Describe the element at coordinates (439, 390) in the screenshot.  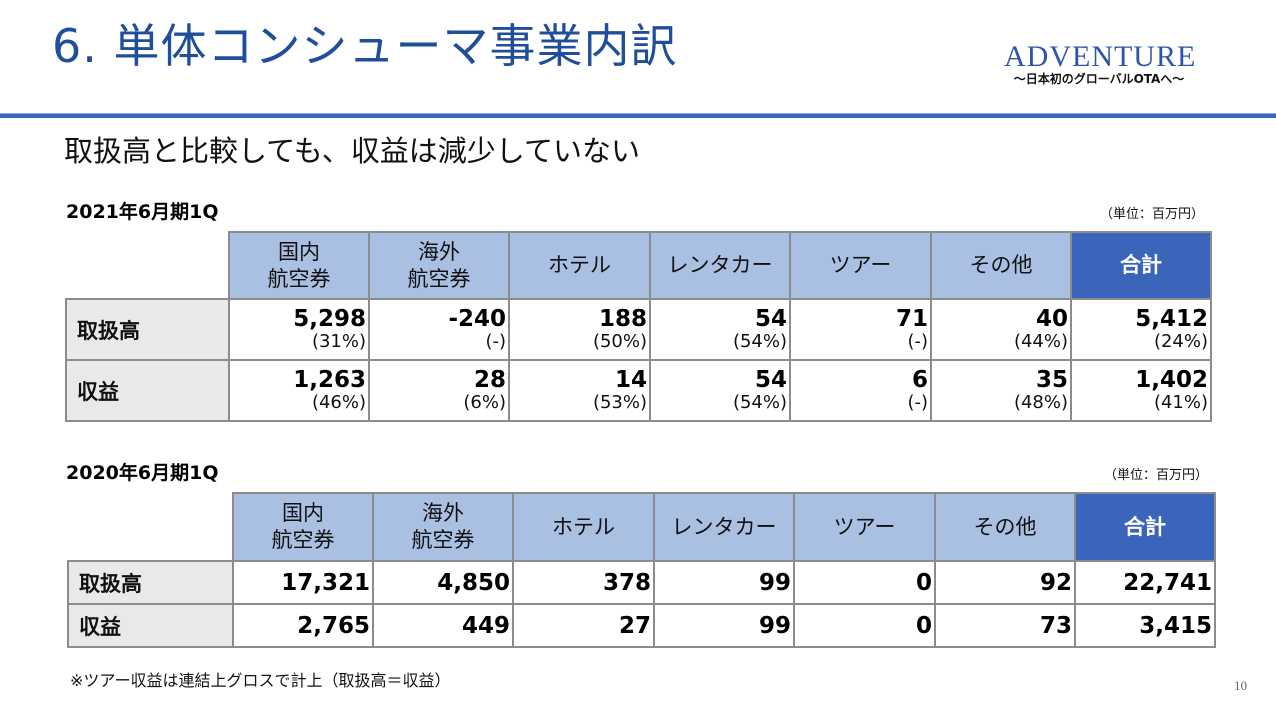
I see `table-cell: 28 (6%)` at that location.